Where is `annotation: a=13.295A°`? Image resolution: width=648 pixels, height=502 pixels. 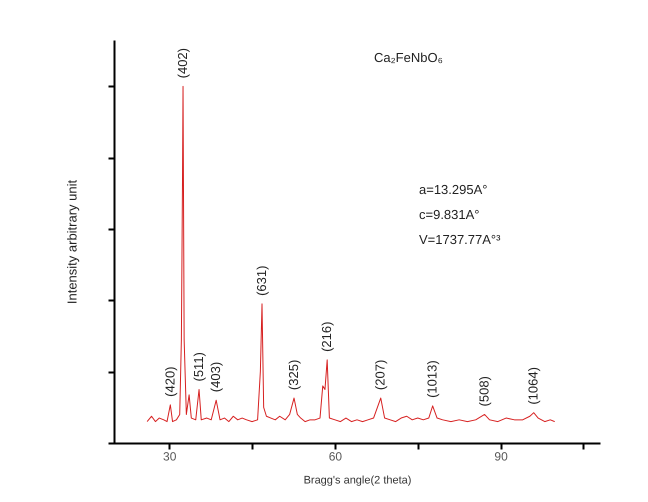
annotation: a=13.295A° is located at coordinates (453, 189).